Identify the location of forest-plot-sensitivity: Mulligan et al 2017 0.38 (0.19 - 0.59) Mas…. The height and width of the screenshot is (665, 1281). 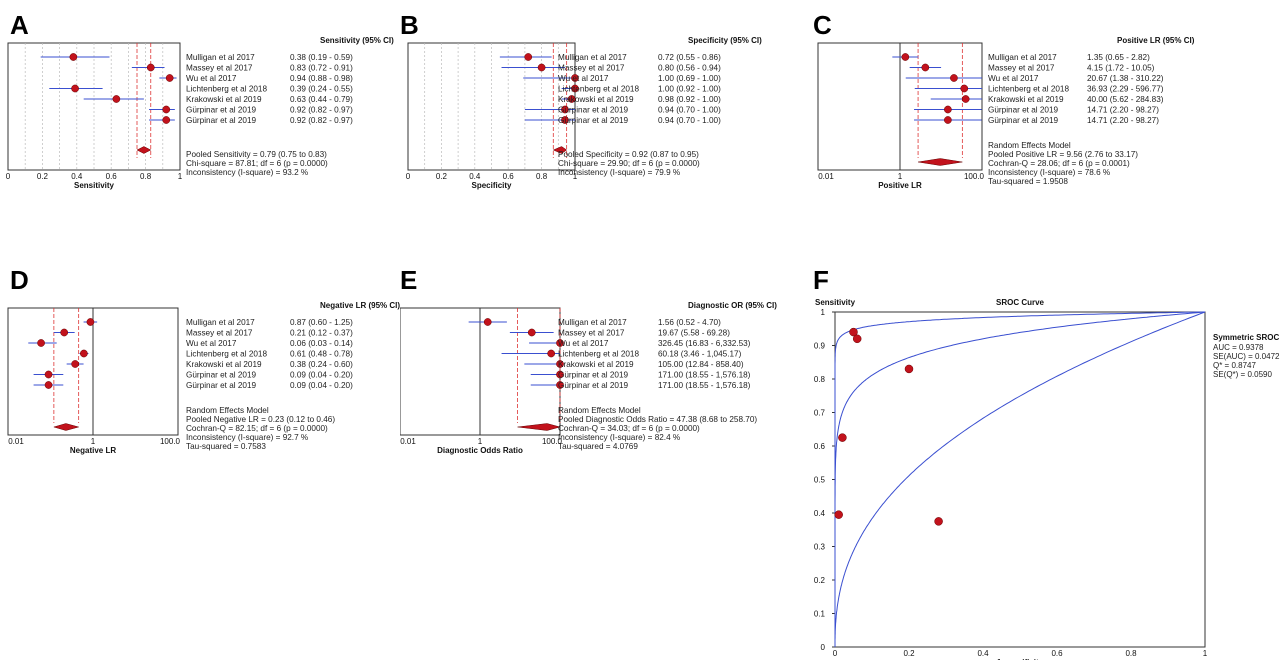
(200, 113).